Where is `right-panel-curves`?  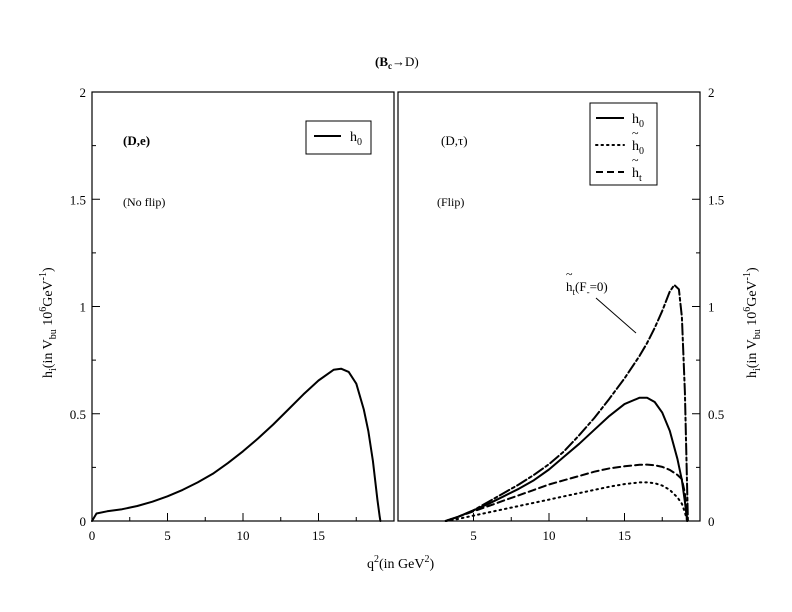 right-panel-curves is located at coordinates (566, 403).